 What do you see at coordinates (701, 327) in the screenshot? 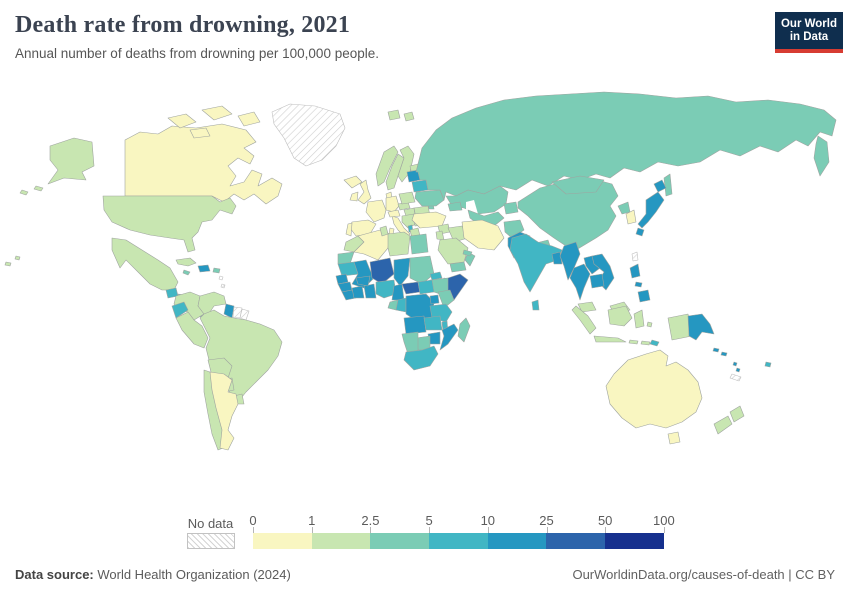
I see `country-papua-new-guinea` at bounding box center [701, 327].